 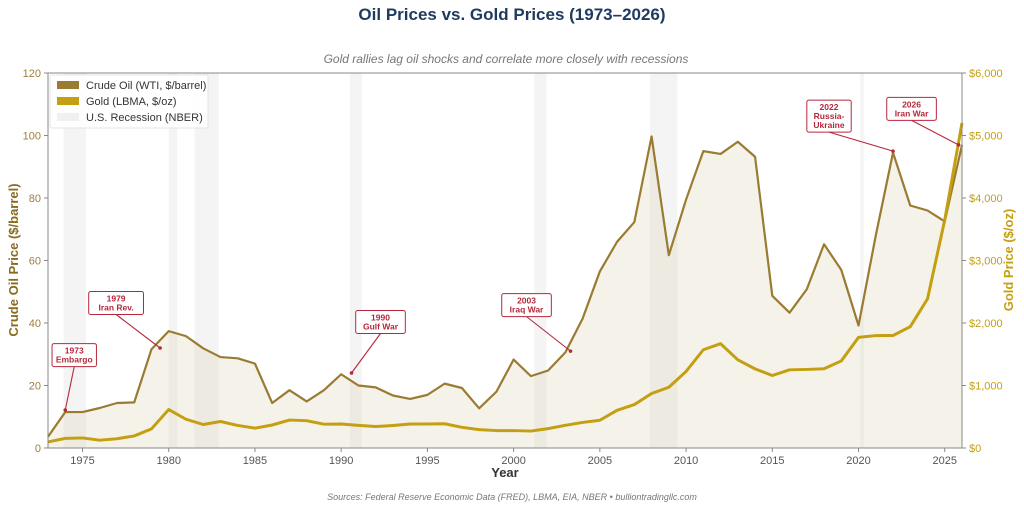 What do you see at coordinates (986, 387) in the screenshot?
I see `y-right-tick-label: $1,000` at bounding box center [986, 387].